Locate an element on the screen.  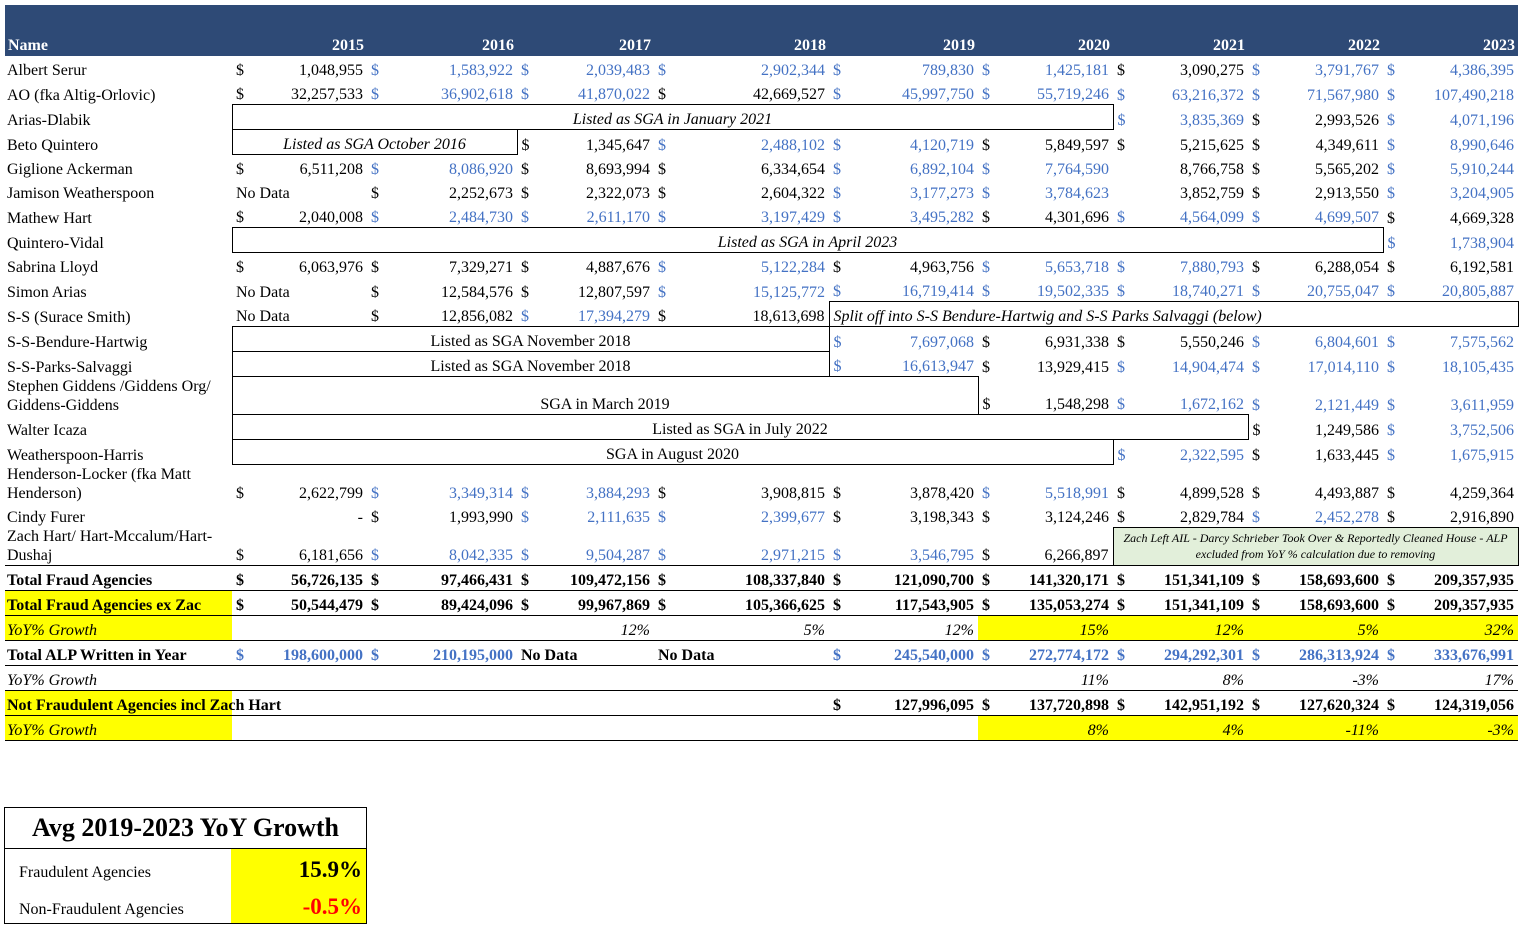
amount: 210,195,000 is located at coordinates (473, 655).